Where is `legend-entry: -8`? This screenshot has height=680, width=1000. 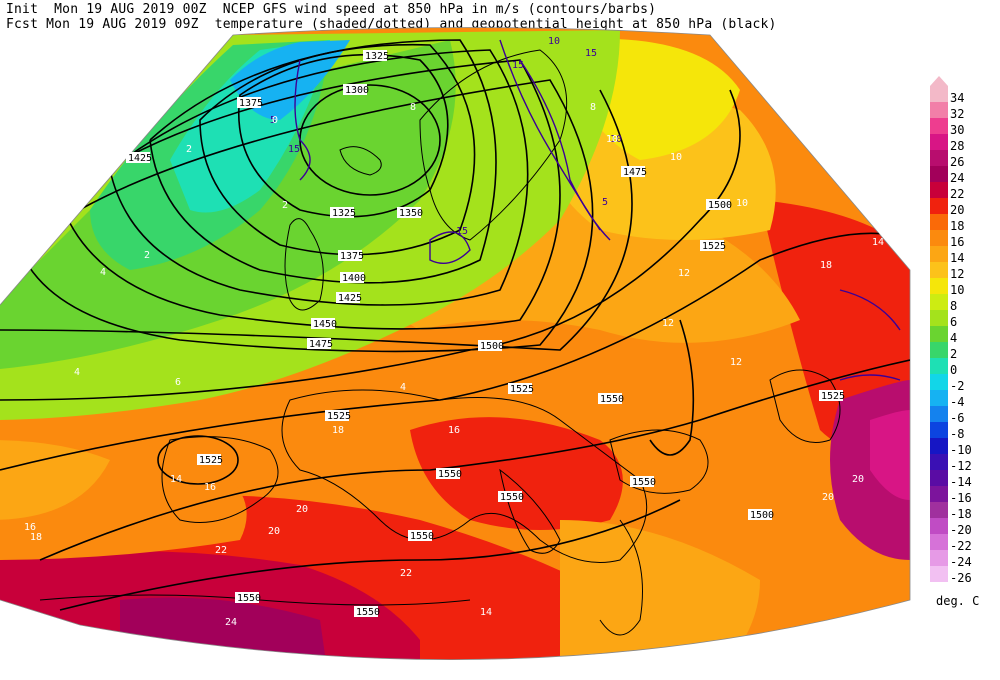
legend-entry: -8 is located at coordinates (964, 431).